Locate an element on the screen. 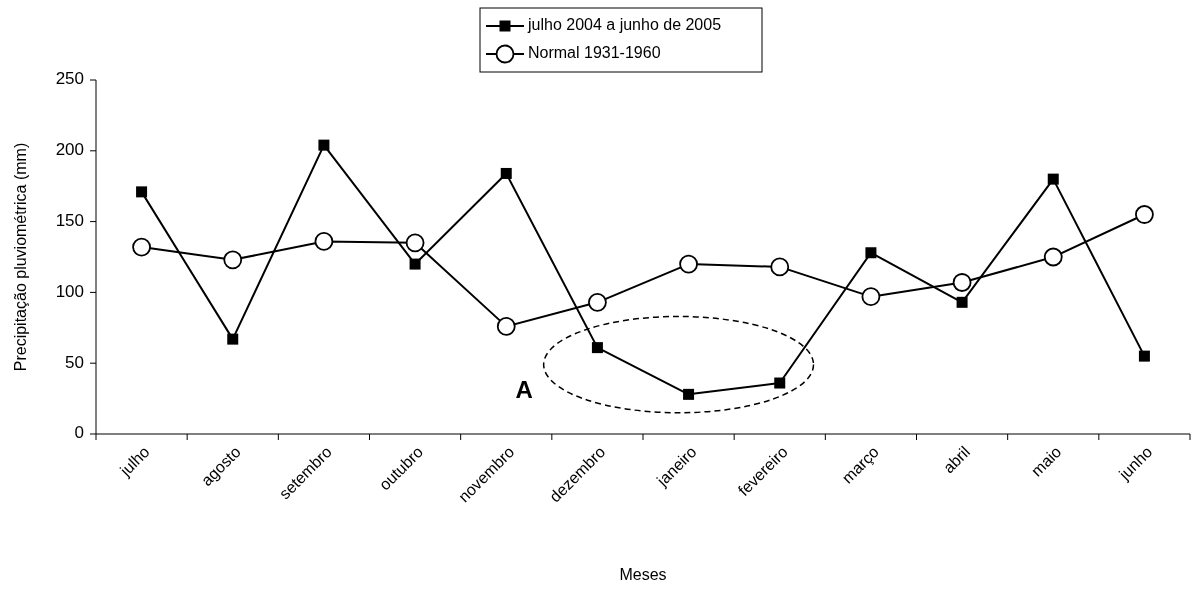  y-axis-title: Precipitação pluviométrica (mm) is located at coordinates (20, 257).